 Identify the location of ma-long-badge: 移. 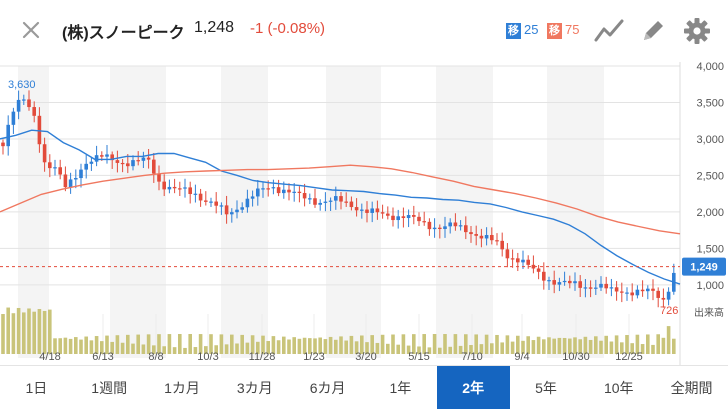
(554, 31).